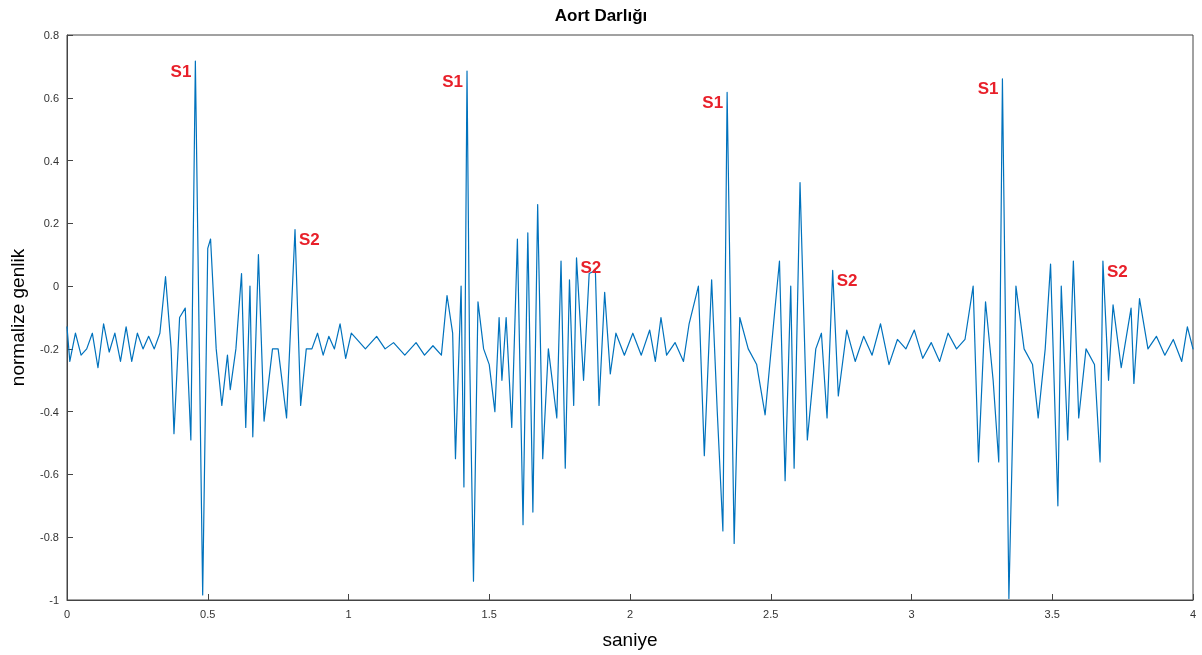 Image resolution: width=1202 pixels, height=655 pixels. I want to click on y-tick-label: -0.4, so click(49, 411).